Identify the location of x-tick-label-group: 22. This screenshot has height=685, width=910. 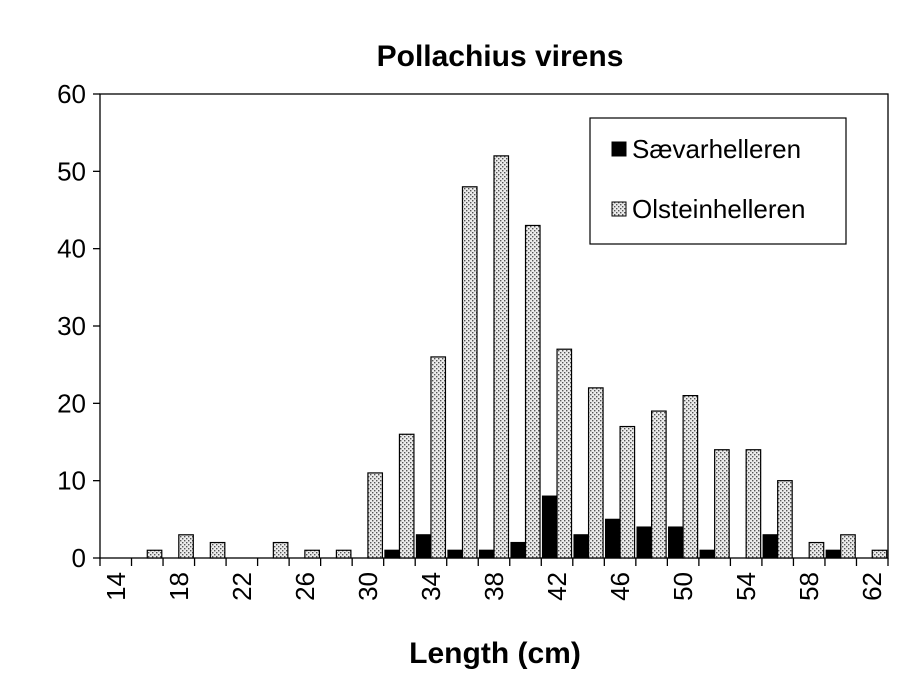
(242, 586).